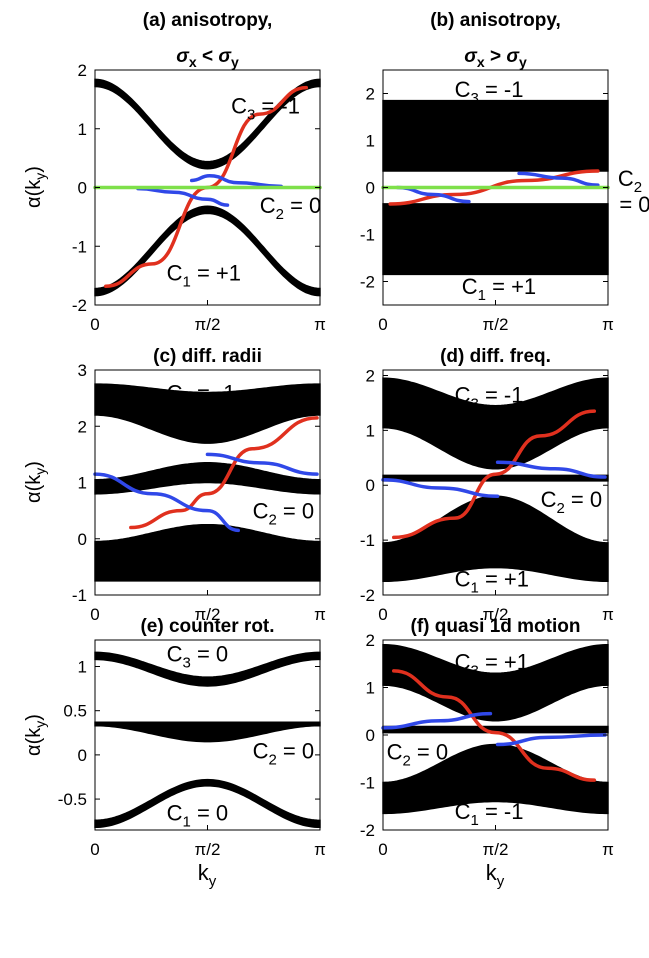 Image resolution: width=649 pixels, height=958 pixels. What do you see at coordinates (495, 875) in the screenshot?
I see `xlabel-1: ky` at bounding box center [495, 875].